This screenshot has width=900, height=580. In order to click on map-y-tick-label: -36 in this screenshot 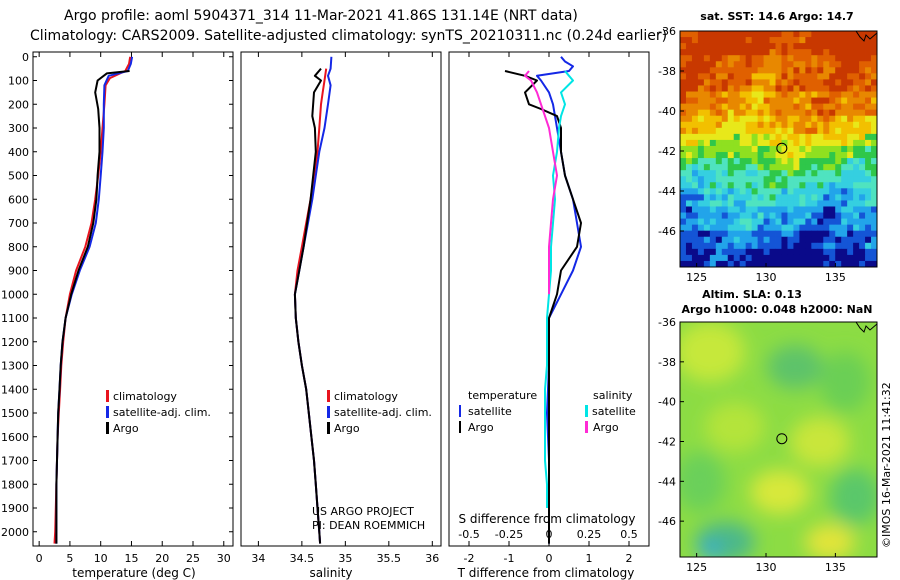, I will do `click(667, 31)`.